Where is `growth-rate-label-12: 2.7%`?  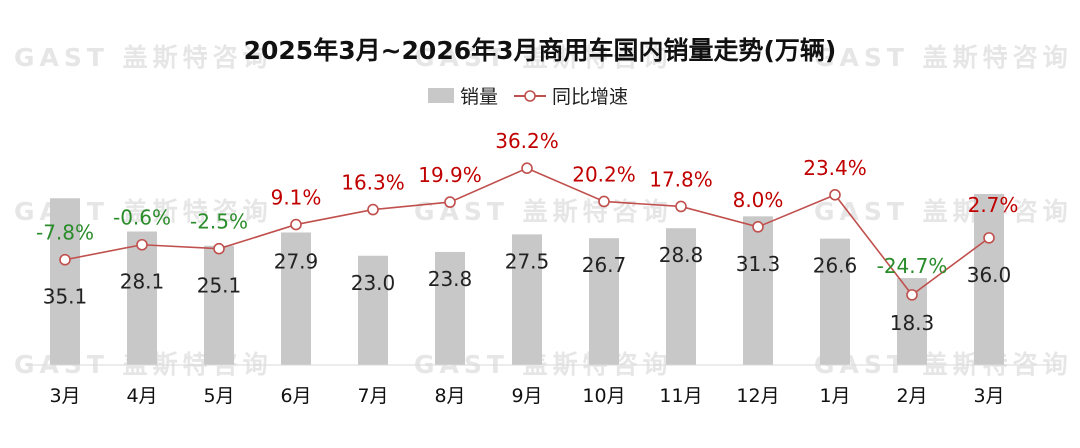
growth-rate-label-12: 2.7% is located at coordinates (993, 205).